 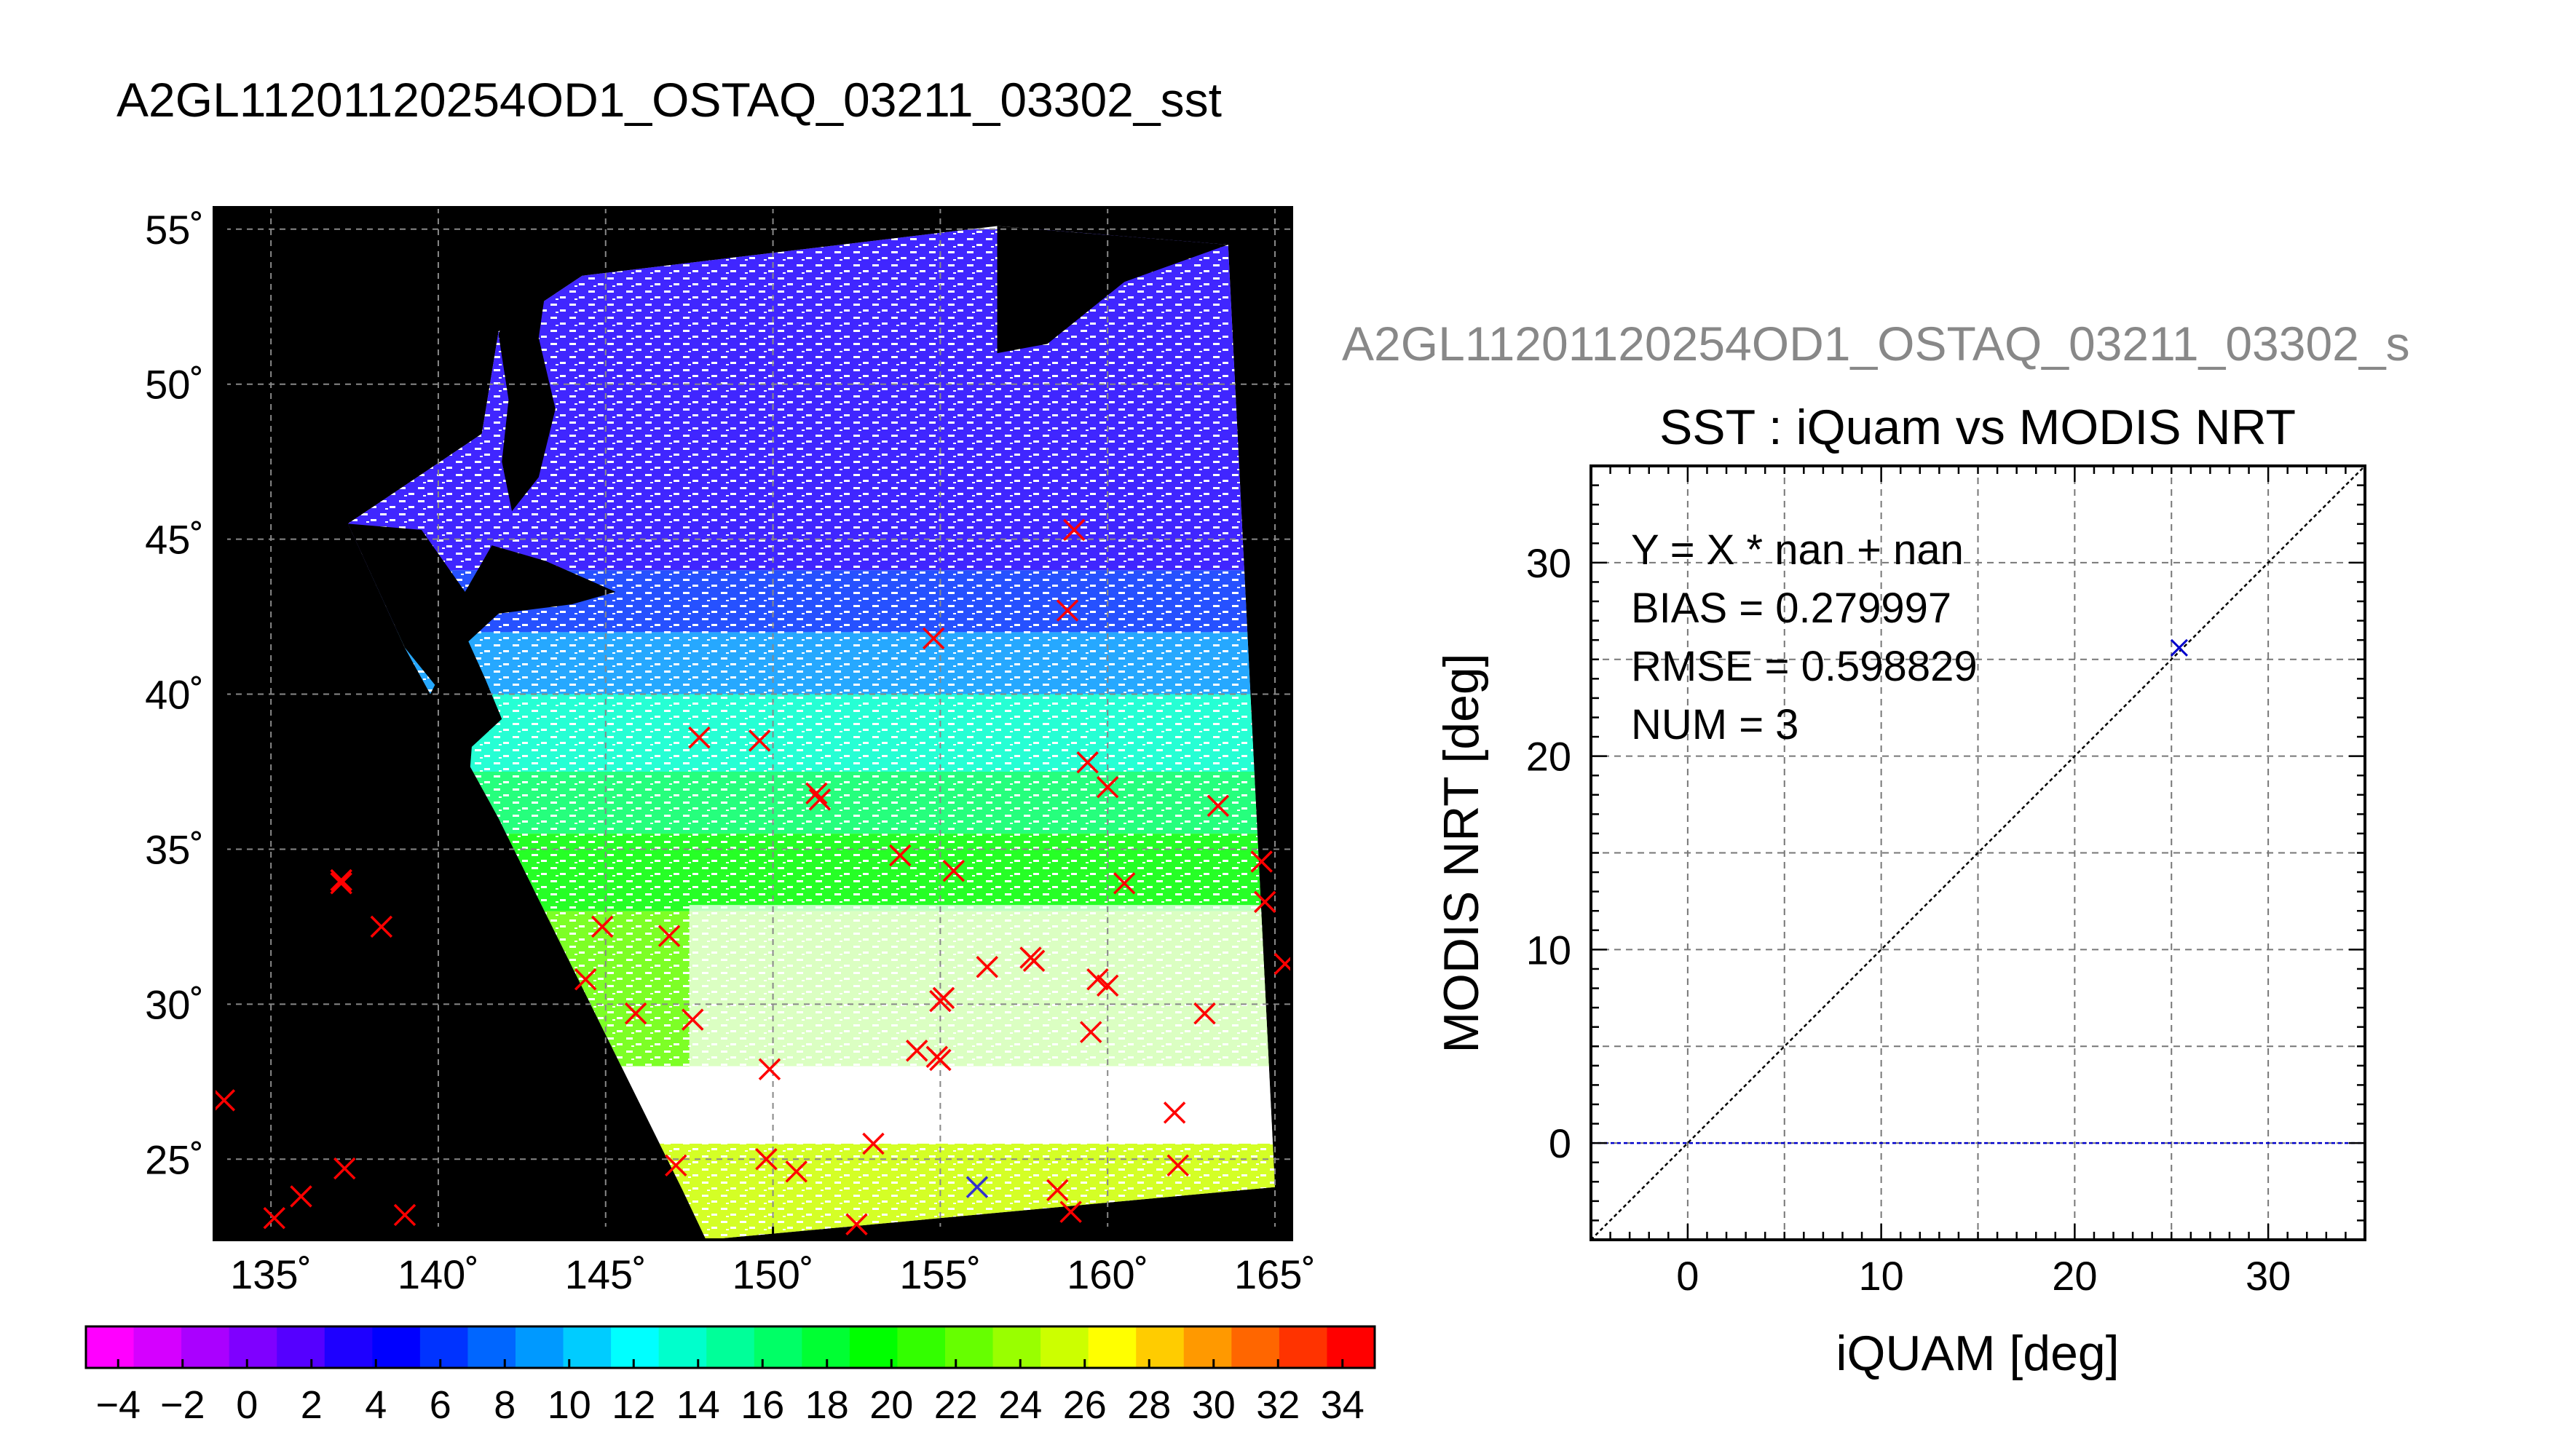 What do you see at coordinates (247, 1405) in the screenshot?
I see `colorbar-tick-label: 0` at bounding box center [247, 1405].